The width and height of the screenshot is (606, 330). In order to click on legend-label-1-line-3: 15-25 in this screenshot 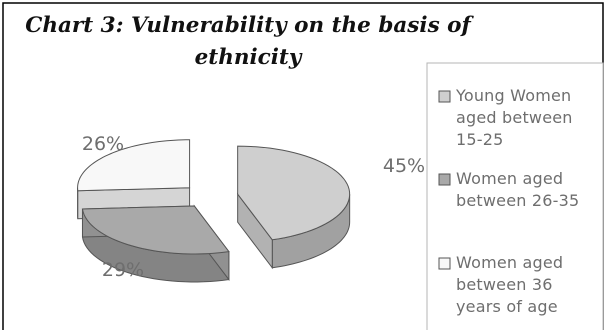, I will do `click(480, 139)`.